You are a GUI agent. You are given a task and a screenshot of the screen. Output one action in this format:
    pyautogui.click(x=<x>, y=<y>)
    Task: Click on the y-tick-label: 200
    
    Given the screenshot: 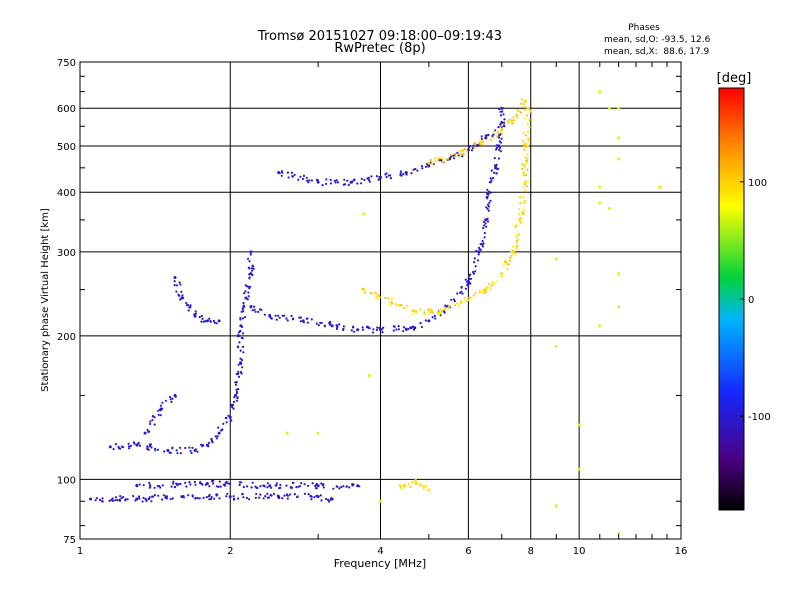 What is the action you would take?
    pyautogui.click(x=66, y=337)
    